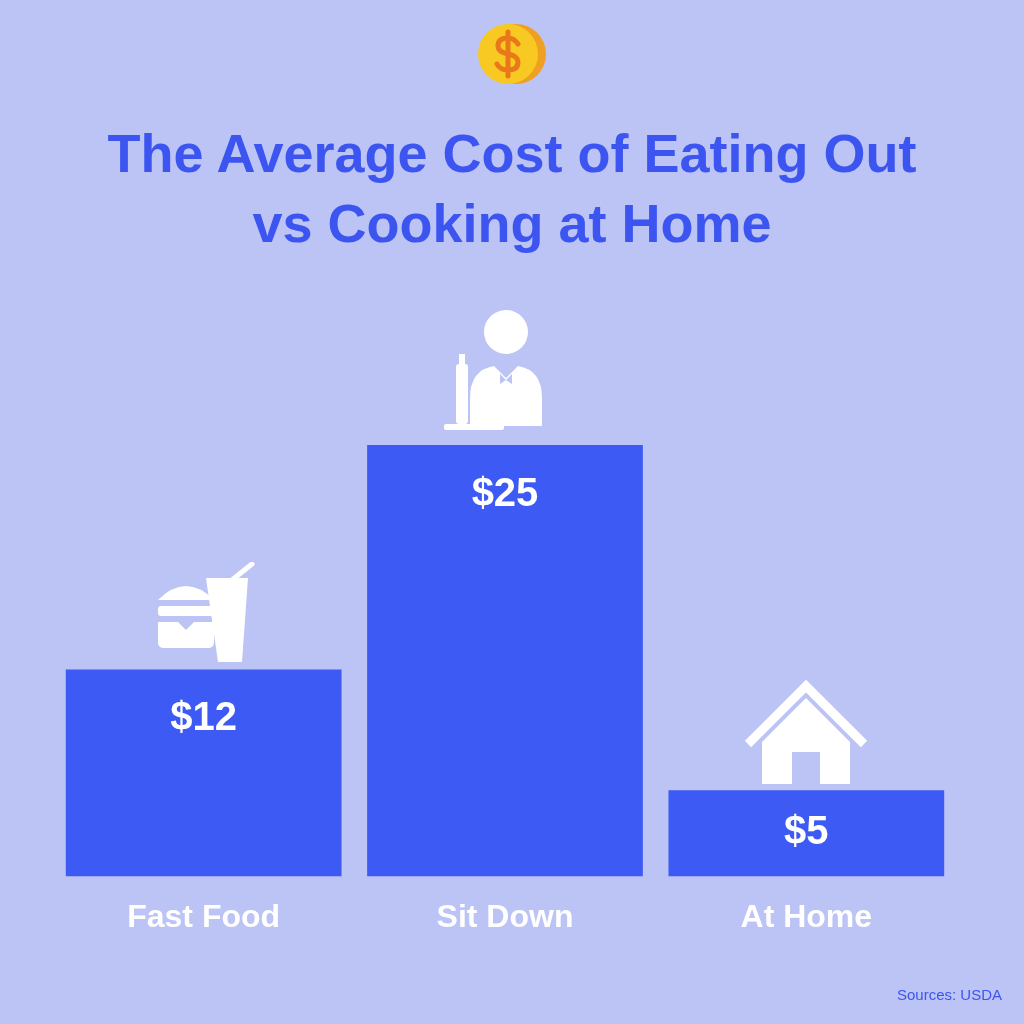 The height and width of the screenshot is (1024, 1024). I want to click on chart-title: The Average Cost of Eating Out vs Cooking at Home, so click(512, 188).